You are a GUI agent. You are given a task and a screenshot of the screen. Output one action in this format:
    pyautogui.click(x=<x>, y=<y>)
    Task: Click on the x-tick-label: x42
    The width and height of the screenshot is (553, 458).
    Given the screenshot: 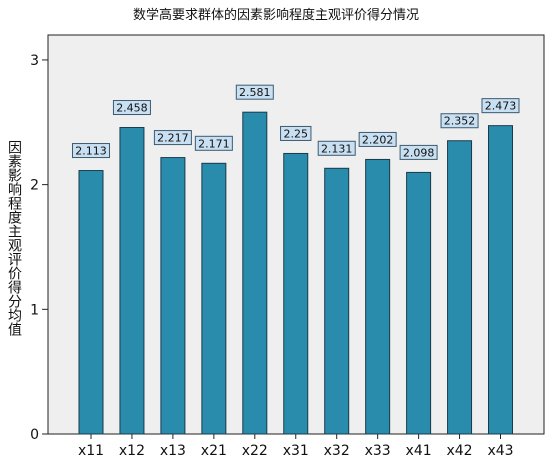 What is the action you would take?
    pyautogui.click(x=459, y=450)
    